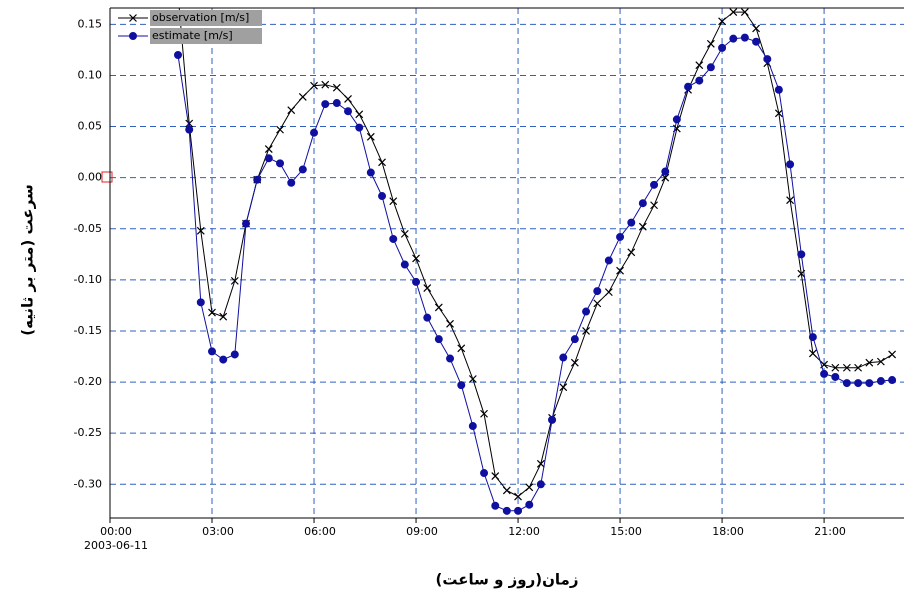 This screenshot has width=904, height=602. What do you see at coordinates (88, 228) in the screenshot?
I see `y-tick-label: -0.05` at bounding box center [88, 228].